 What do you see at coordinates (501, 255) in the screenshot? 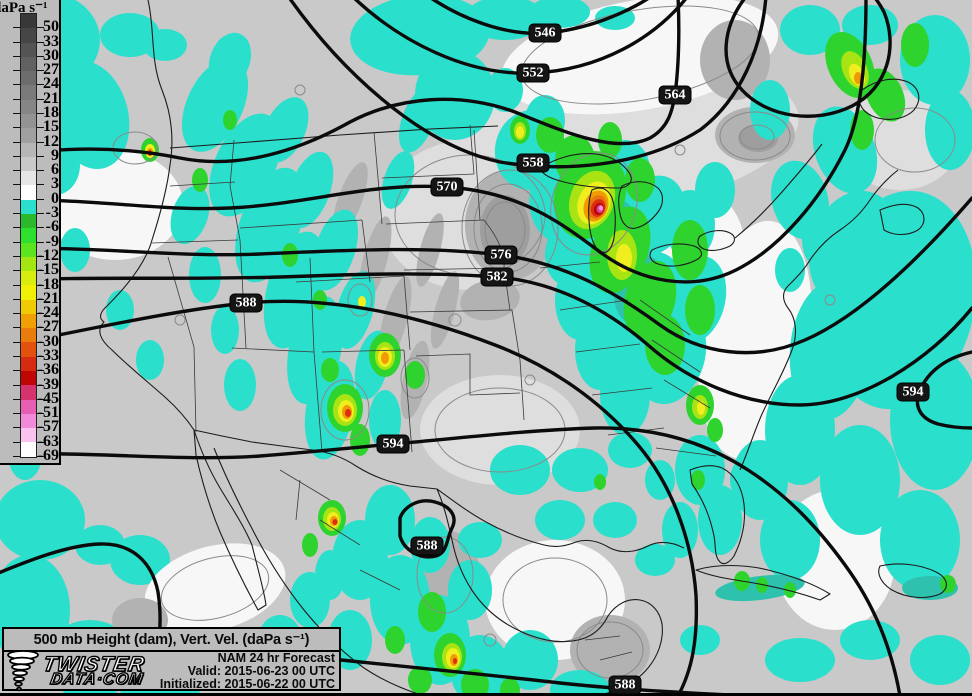
I see `height-contour-label: 576` at bounding box center [501, 255].